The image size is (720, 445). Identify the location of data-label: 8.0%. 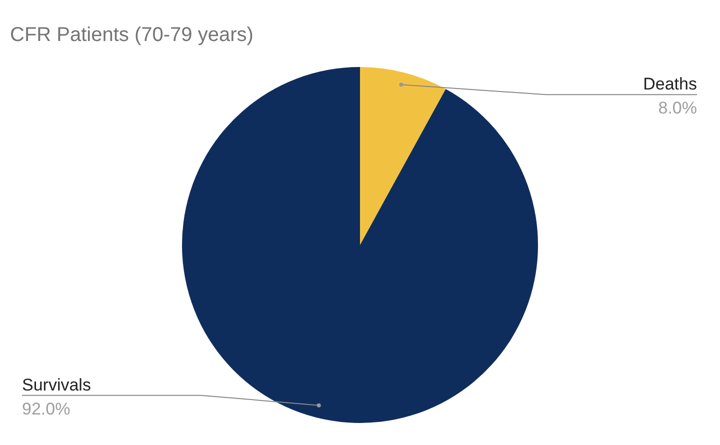
(677, 108).